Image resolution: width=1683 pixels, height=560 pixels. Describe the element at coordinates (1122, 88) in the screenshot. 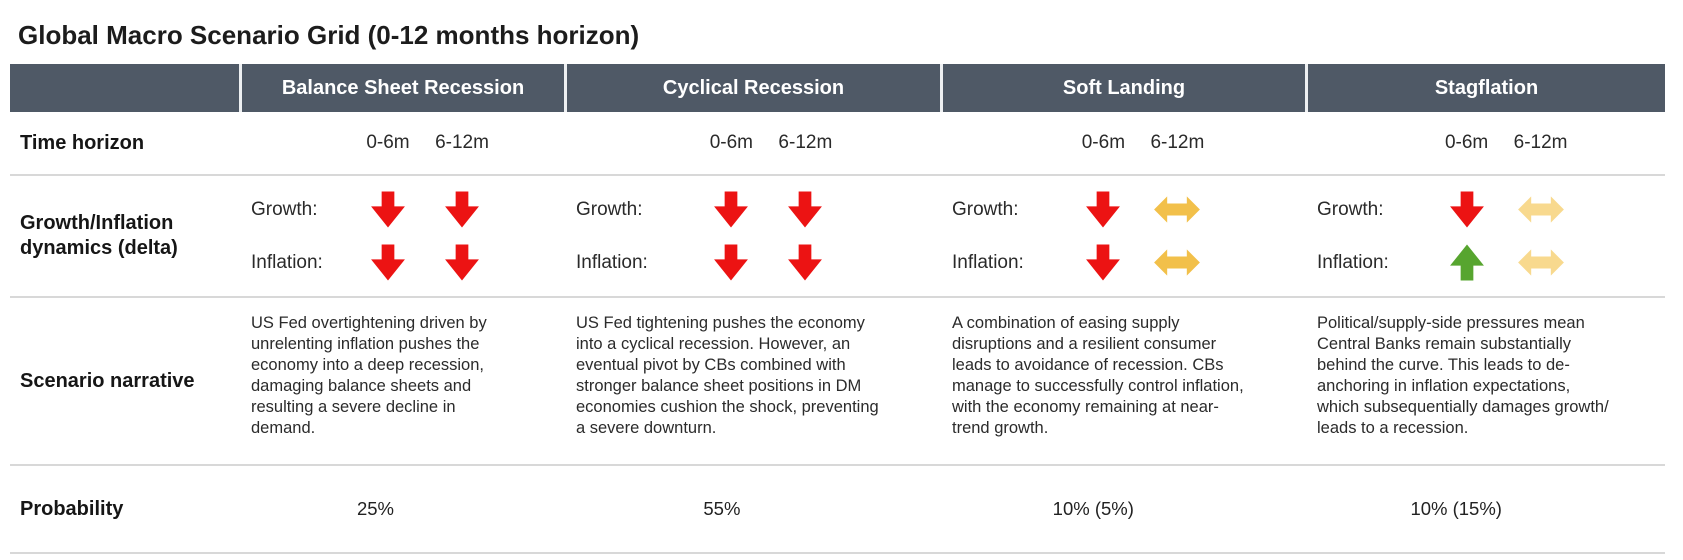

I see `header-cell-soft-landing: Soft Landing` at that location.